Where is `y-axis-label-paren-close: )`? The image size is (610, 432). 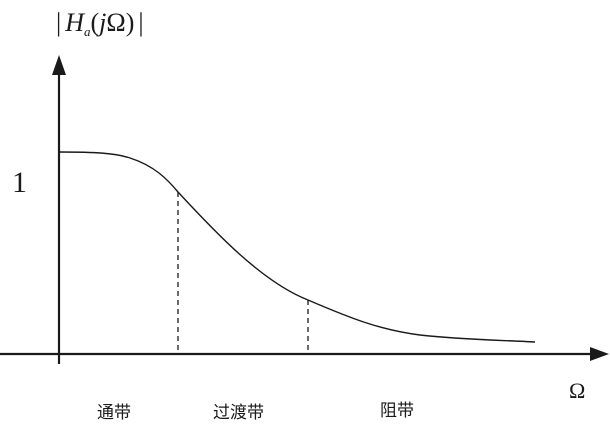
y-axis-label-paren-close: ) is located at coordinates (130, 22).